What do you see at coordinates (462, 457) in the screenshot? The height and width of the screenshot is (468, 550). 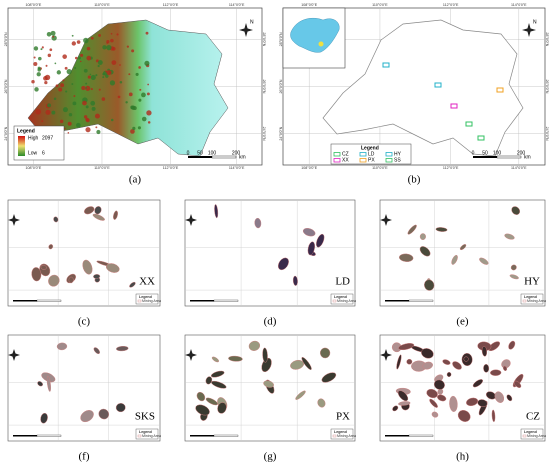 I see `panel-label: (h)` at bounding box center [462, 457].